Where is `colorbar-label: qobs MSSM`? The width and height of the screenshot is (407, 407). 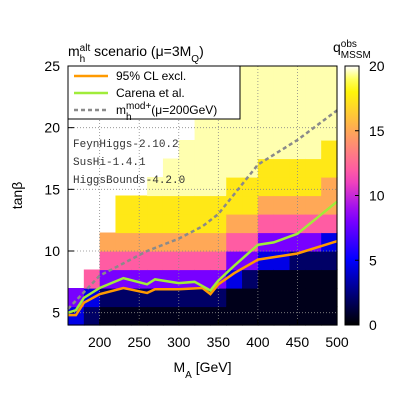
colorbar-label: qobs MSSM is located at coordinates (352, 50).